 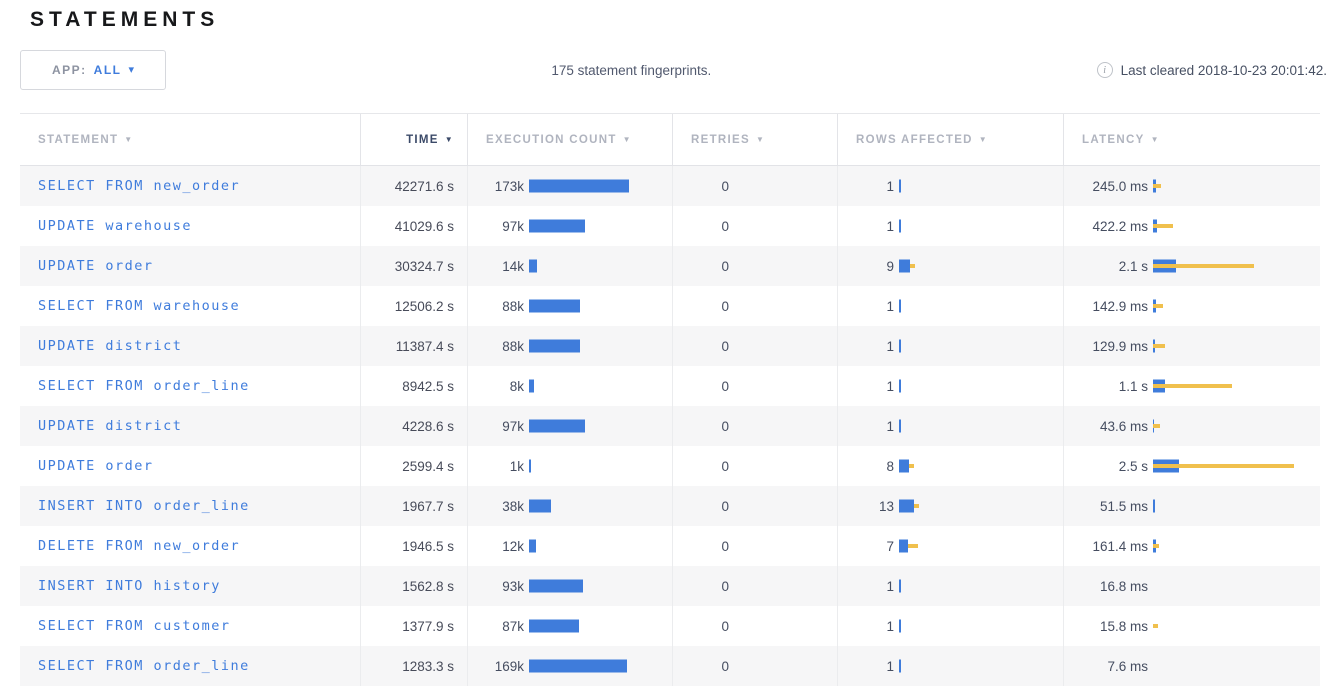 What do you see at coordinates (509, 186) in the screenshot?
I see `execution-count-value: 173k` at bounding box center [509, 186].